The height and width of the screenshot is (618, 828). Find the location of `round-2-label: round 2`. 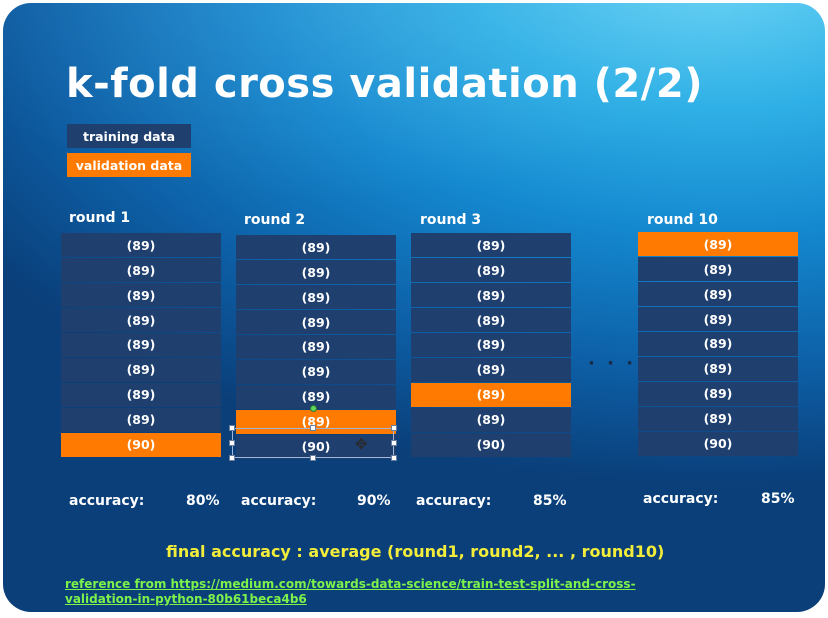

round-2-label: round 2 is located at coordinates (275, 220).